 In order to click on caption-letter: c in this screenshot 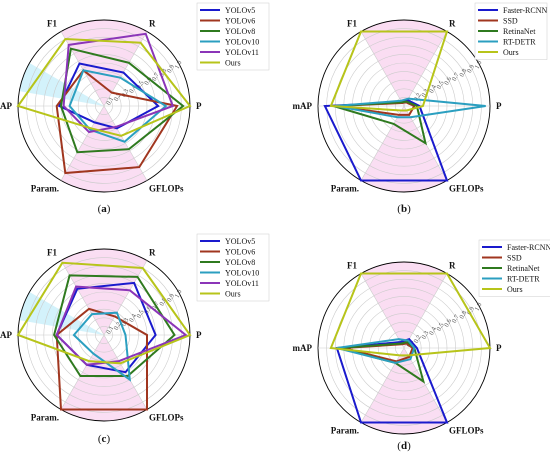, I will do `click(104, 439)`.